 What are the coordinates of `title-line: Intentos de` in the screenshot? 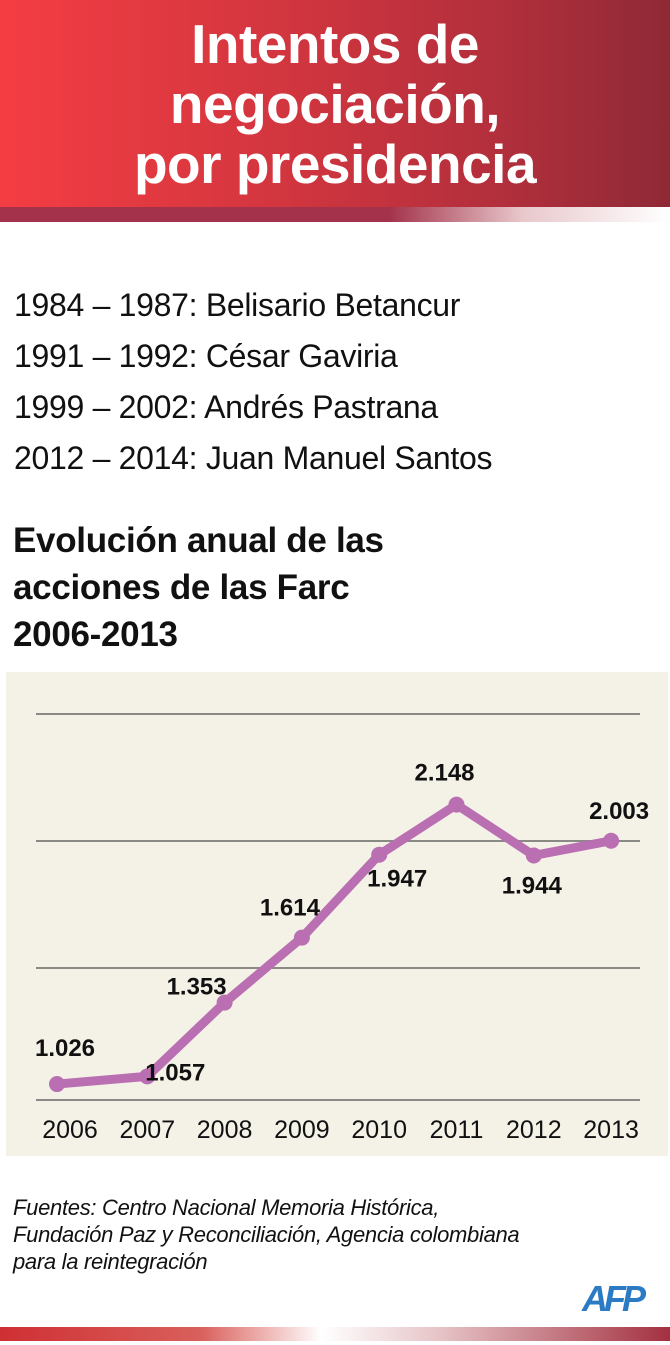 It's located at (335, 44).